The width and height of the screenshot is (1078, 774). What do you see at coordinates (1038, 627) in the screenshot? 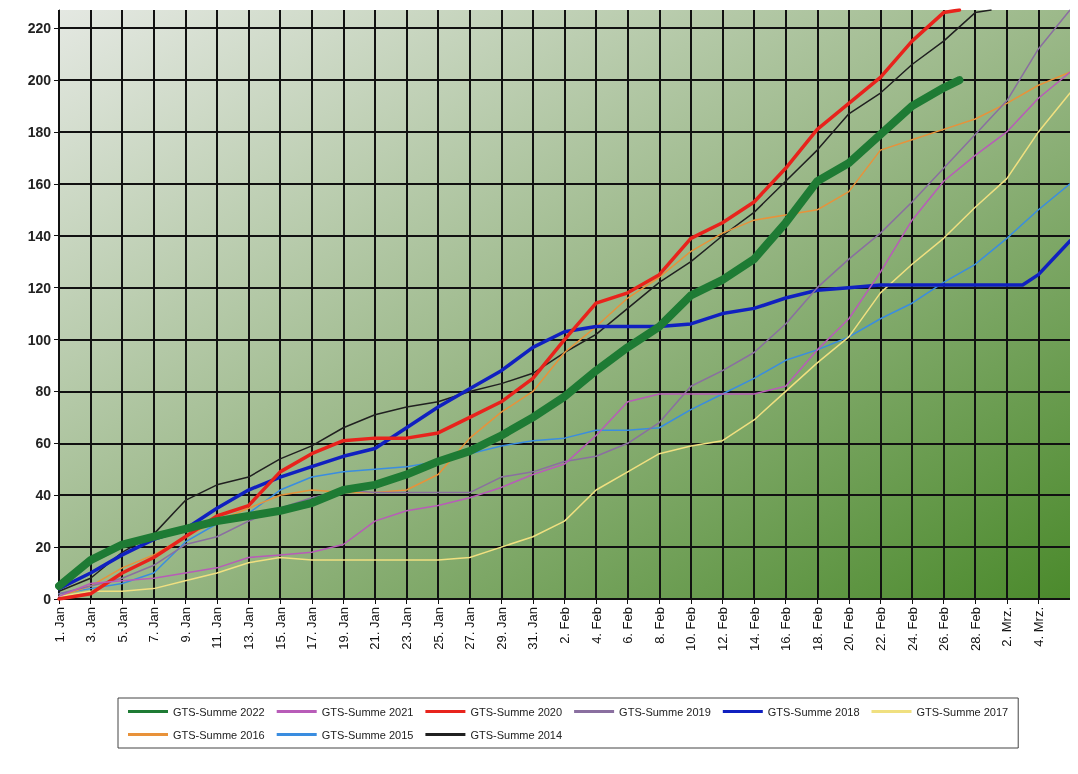
I see `x-tick-label: 4. Mrz.` at bounding box center [1038, 627].